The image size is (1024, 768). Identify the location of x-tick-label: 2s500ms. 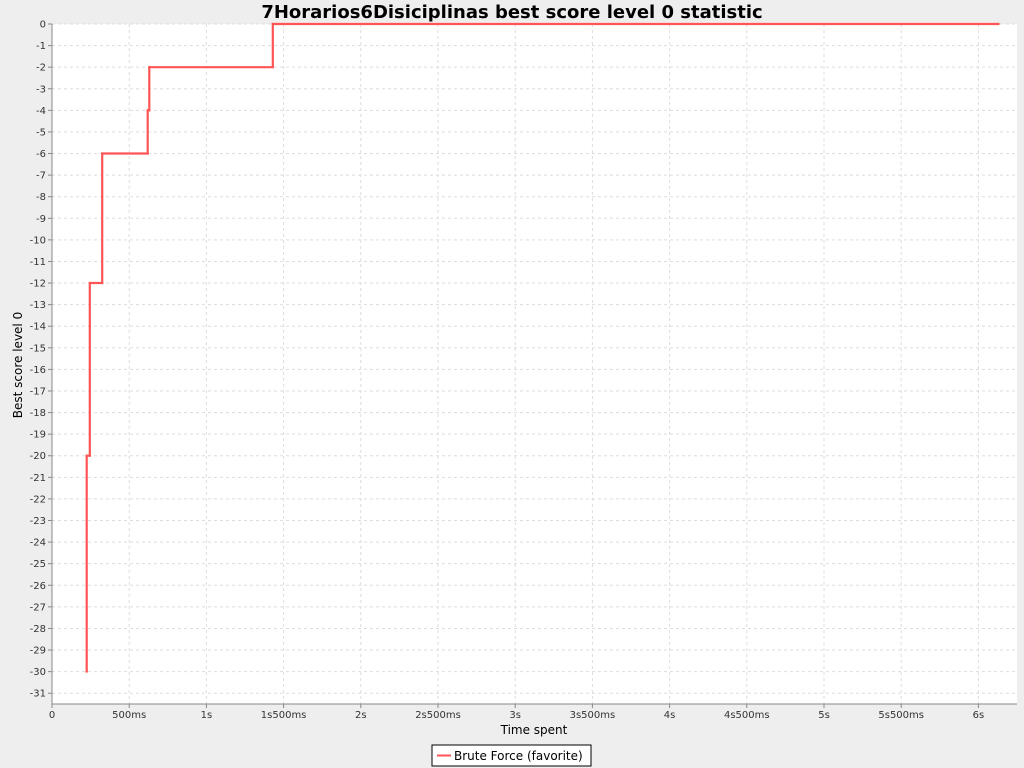
(438, 715).